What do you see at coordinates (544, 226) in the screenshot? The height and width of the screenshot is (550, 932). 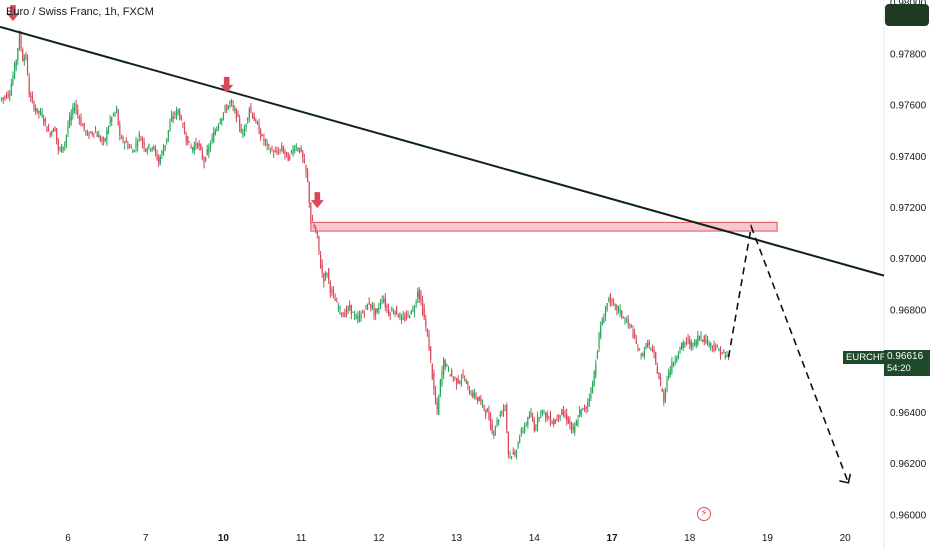 I see `resistance-zone-layer` at bounding box center [544, 226].